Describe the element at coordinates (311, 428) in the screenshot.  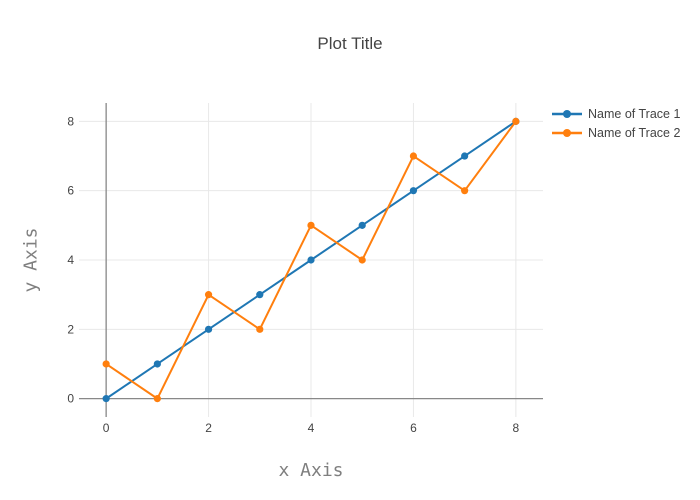
I see `x-tick-label: 4` at that location.